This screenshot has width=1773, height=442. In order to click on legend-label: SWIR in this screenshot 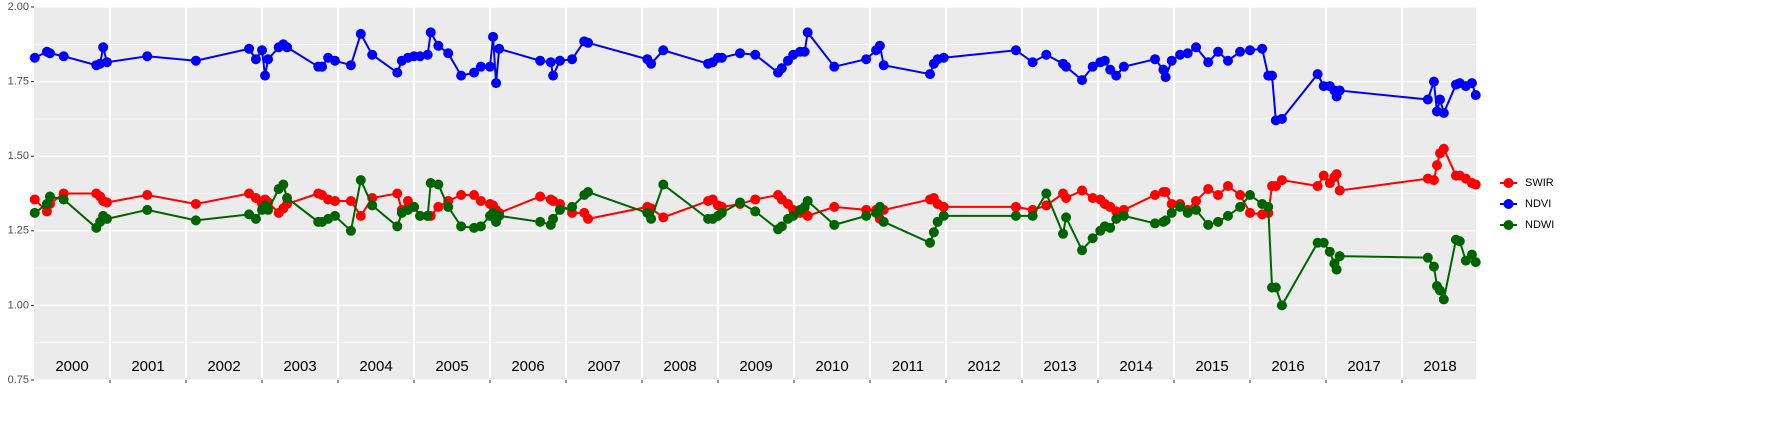, I will do `click(1539, 183)`.